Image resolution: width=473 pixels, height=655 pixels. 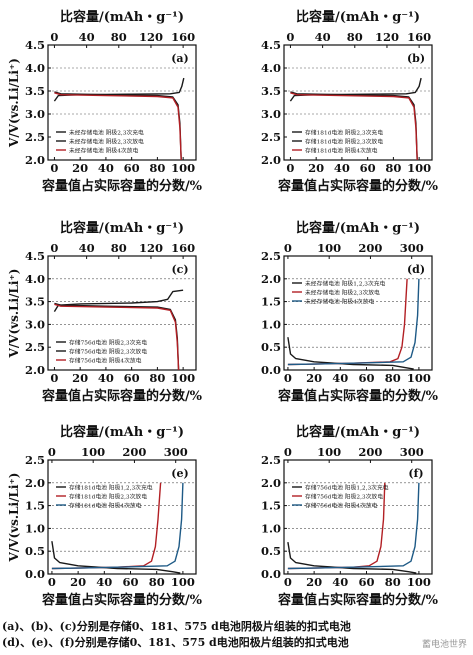 I want to click on panel-label: (a), so click(x=180, y=58).